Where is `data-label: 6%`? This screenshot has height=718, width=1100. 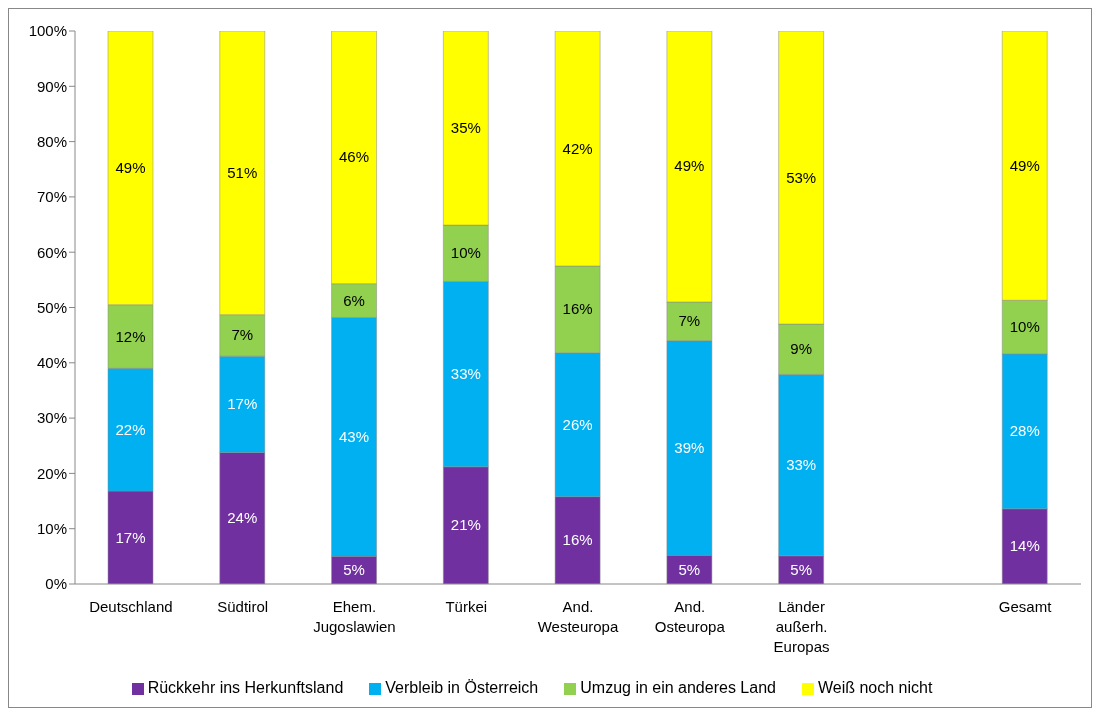
data-label: 6% is located at coordinates (354, 300).